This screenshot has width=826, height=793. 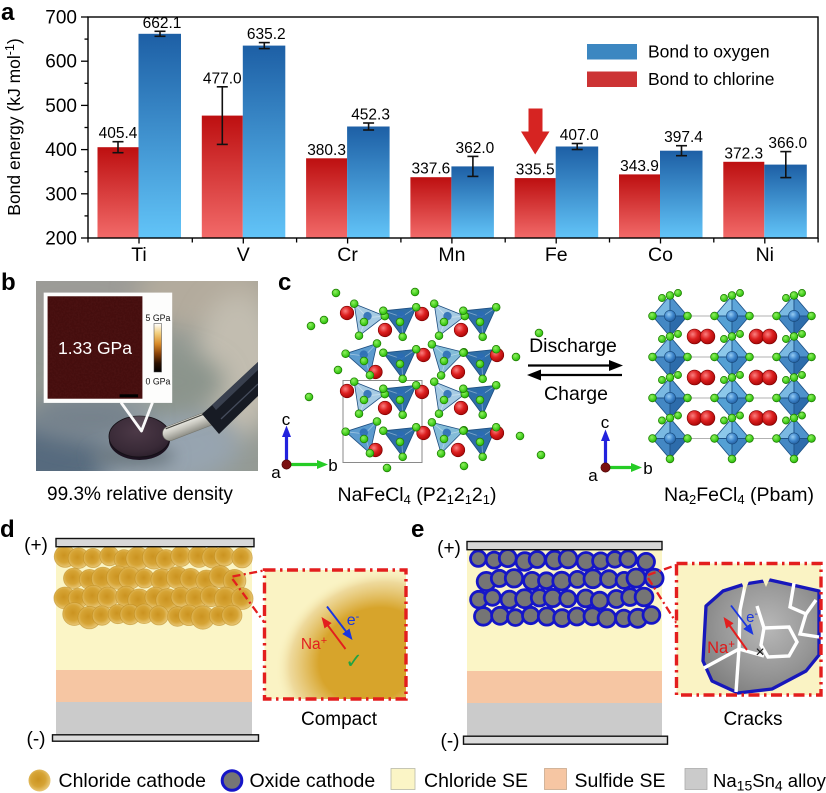 I want to click on svg-text: Discharge, so click(x=573, y=346).